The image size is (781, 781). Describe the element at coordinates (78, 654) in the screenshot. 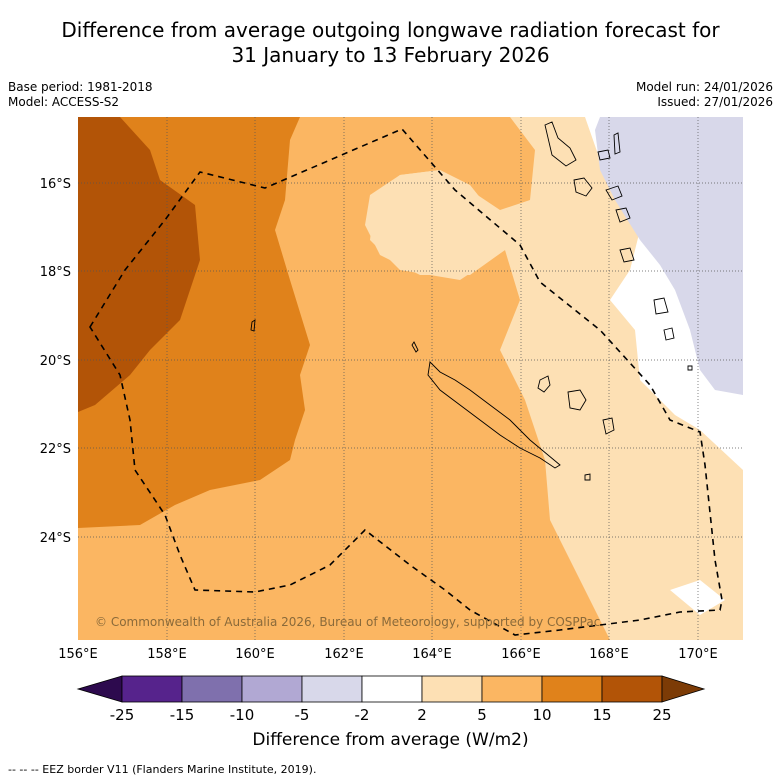

I see `lon-label-156e: 156°E` at that location.